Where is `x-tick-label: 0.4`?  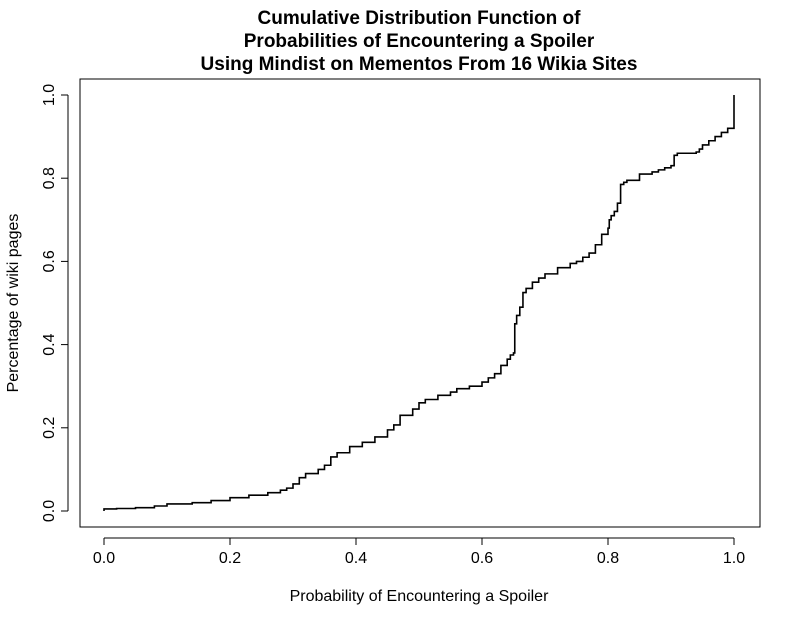 x-tick-label: 0.4 is located at coordinates (356, 558).